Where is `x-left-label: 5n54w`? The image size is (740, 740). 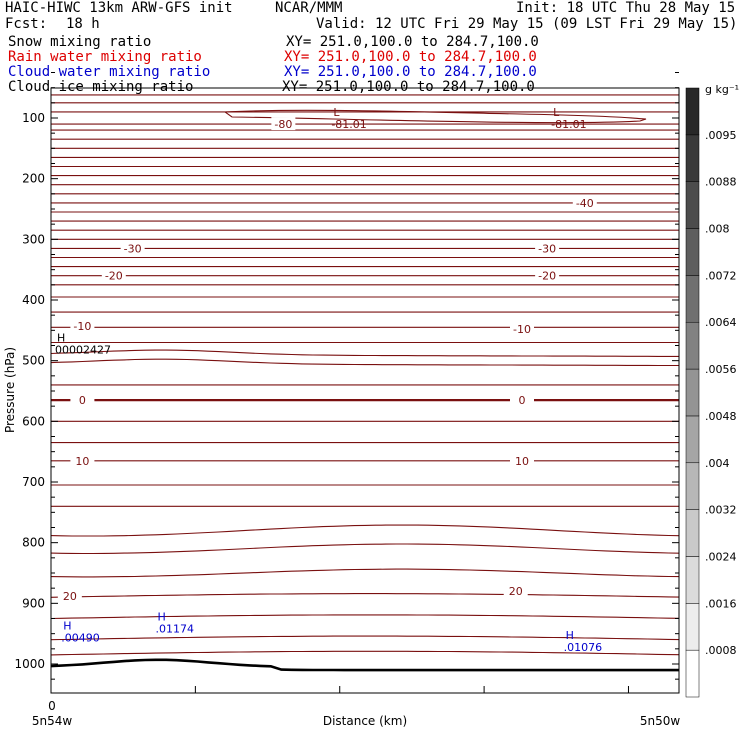 x-left-label: 5n54w is located at coordinates (52, 721).